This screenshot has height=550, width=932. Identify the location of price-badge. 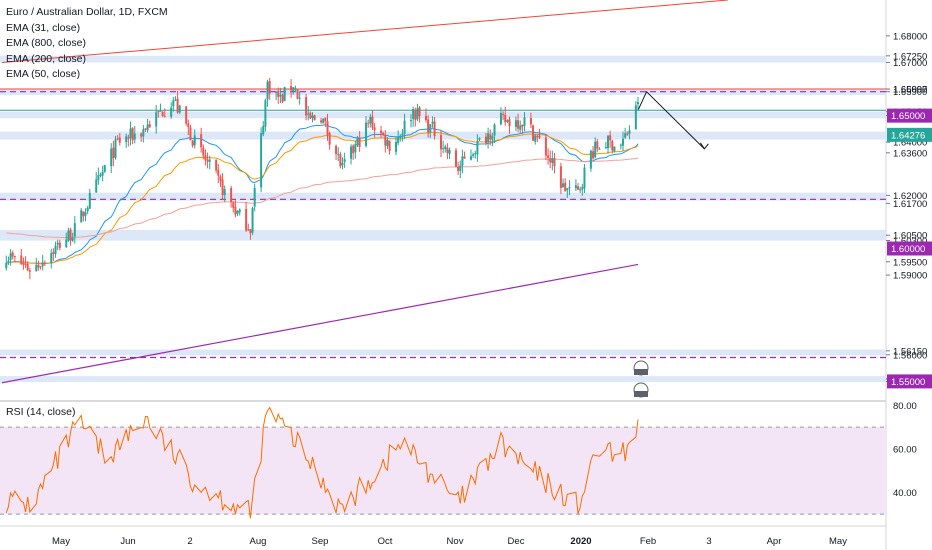
(909, 381).